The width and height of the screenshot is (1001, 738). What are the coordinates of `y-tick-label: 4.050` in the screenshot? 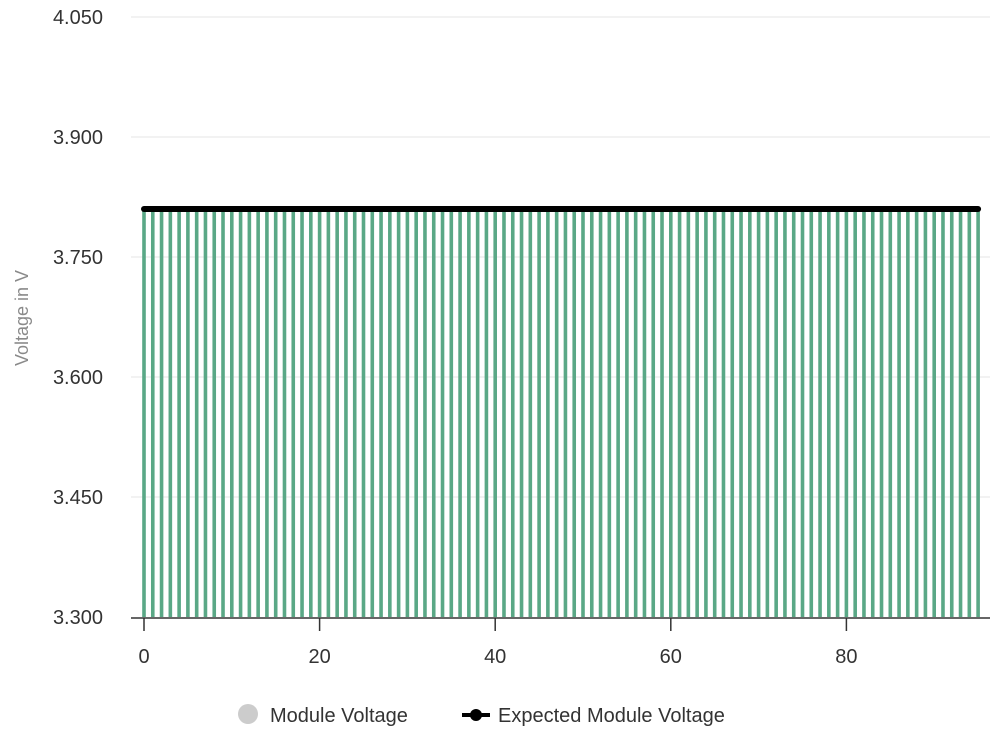 It's located at (78, 18).